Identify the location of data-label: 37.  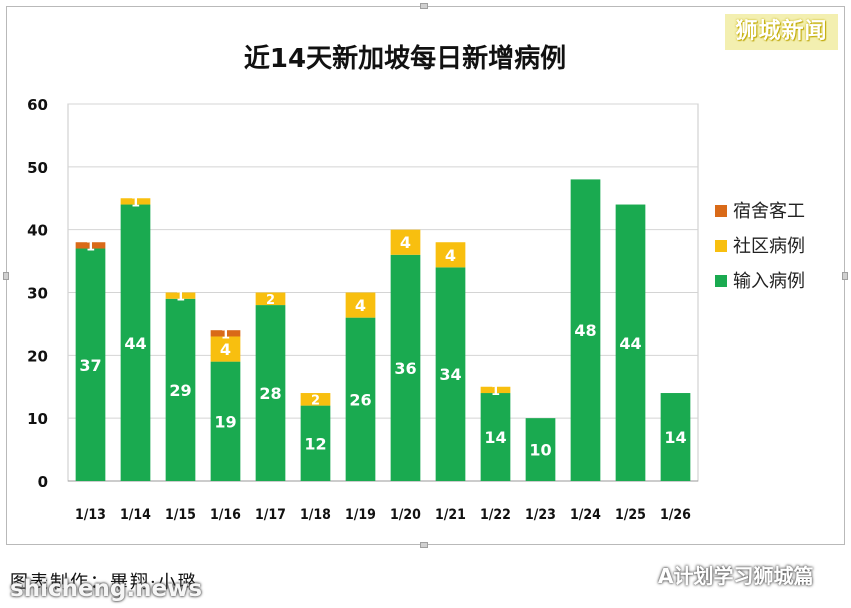
(90, 365).